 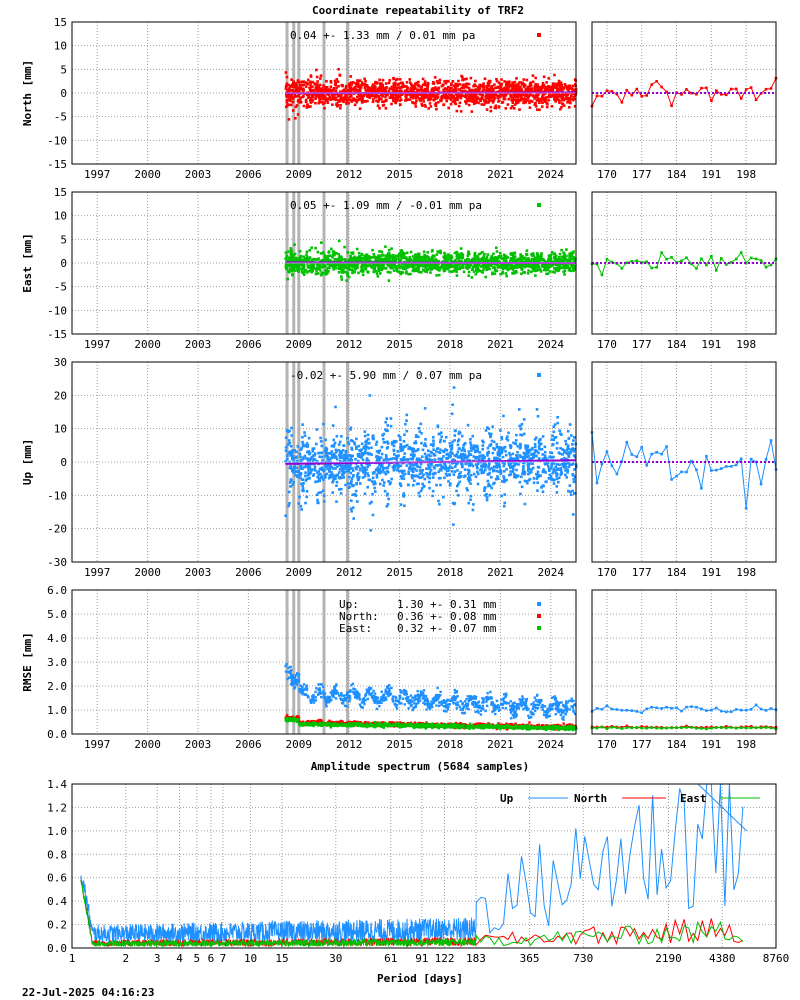 I want to click on zoom-data-point, so click(x=691, y=93).